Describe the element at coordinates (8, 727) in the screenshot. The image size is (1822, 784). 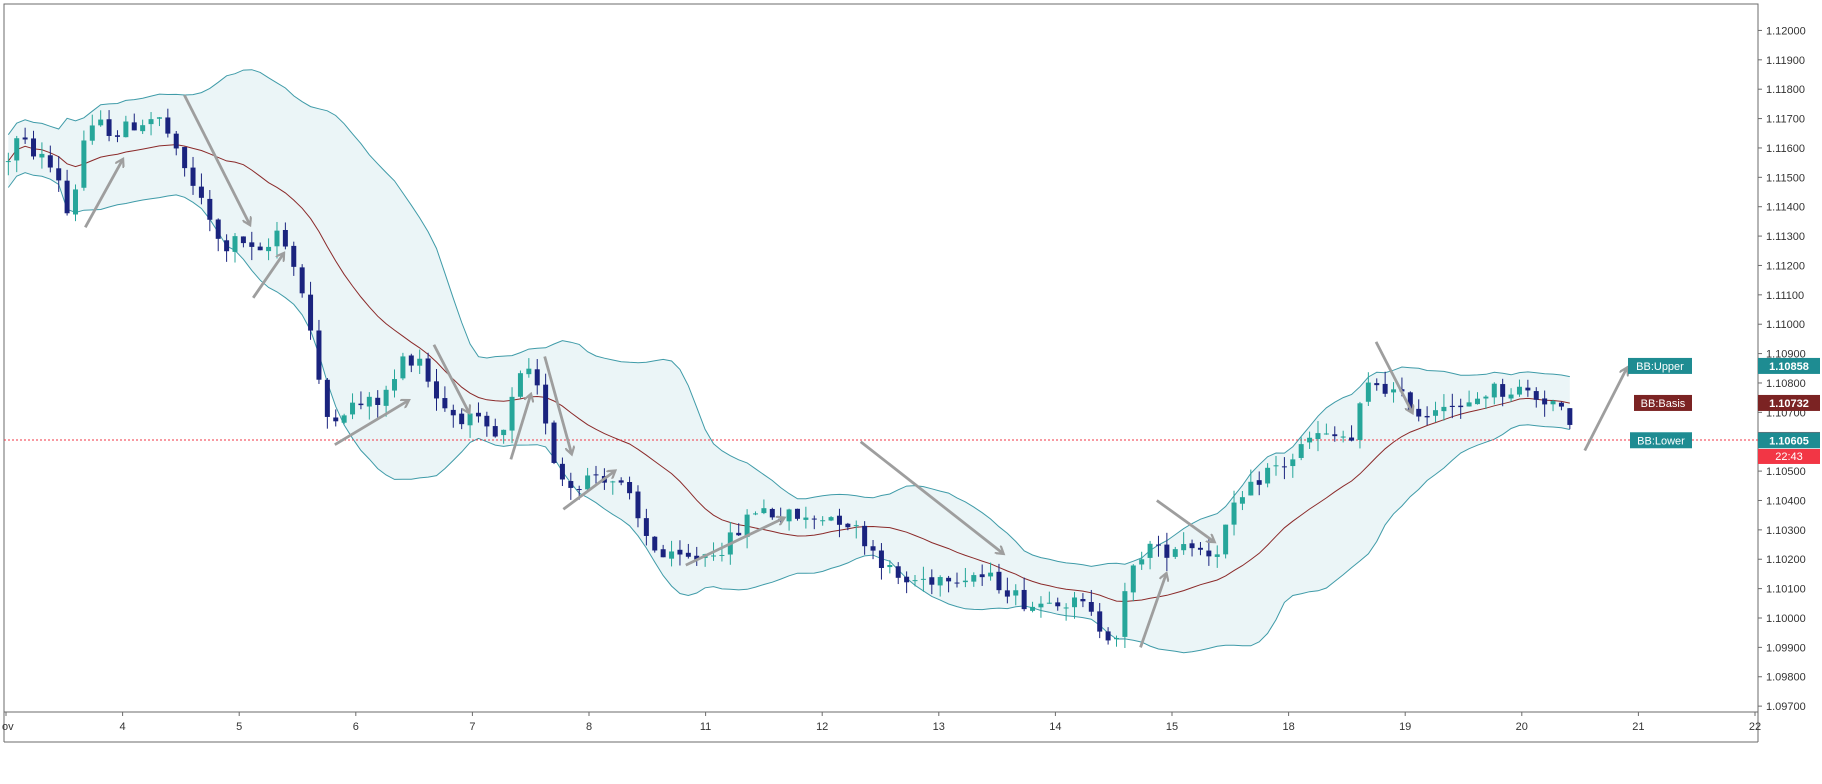
I see `x-tick-label: ov` at that location.